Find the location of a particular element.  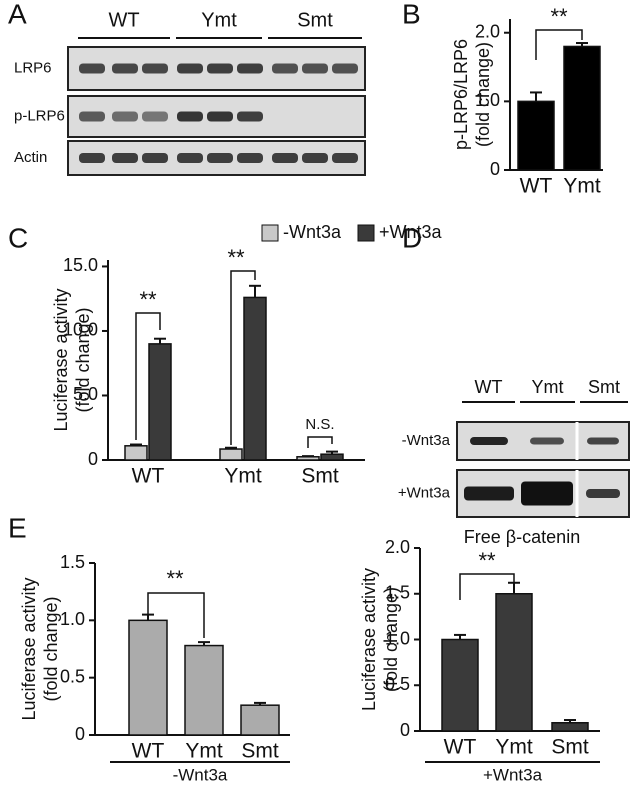

panel-label: A is located at coordinates (17, 14).